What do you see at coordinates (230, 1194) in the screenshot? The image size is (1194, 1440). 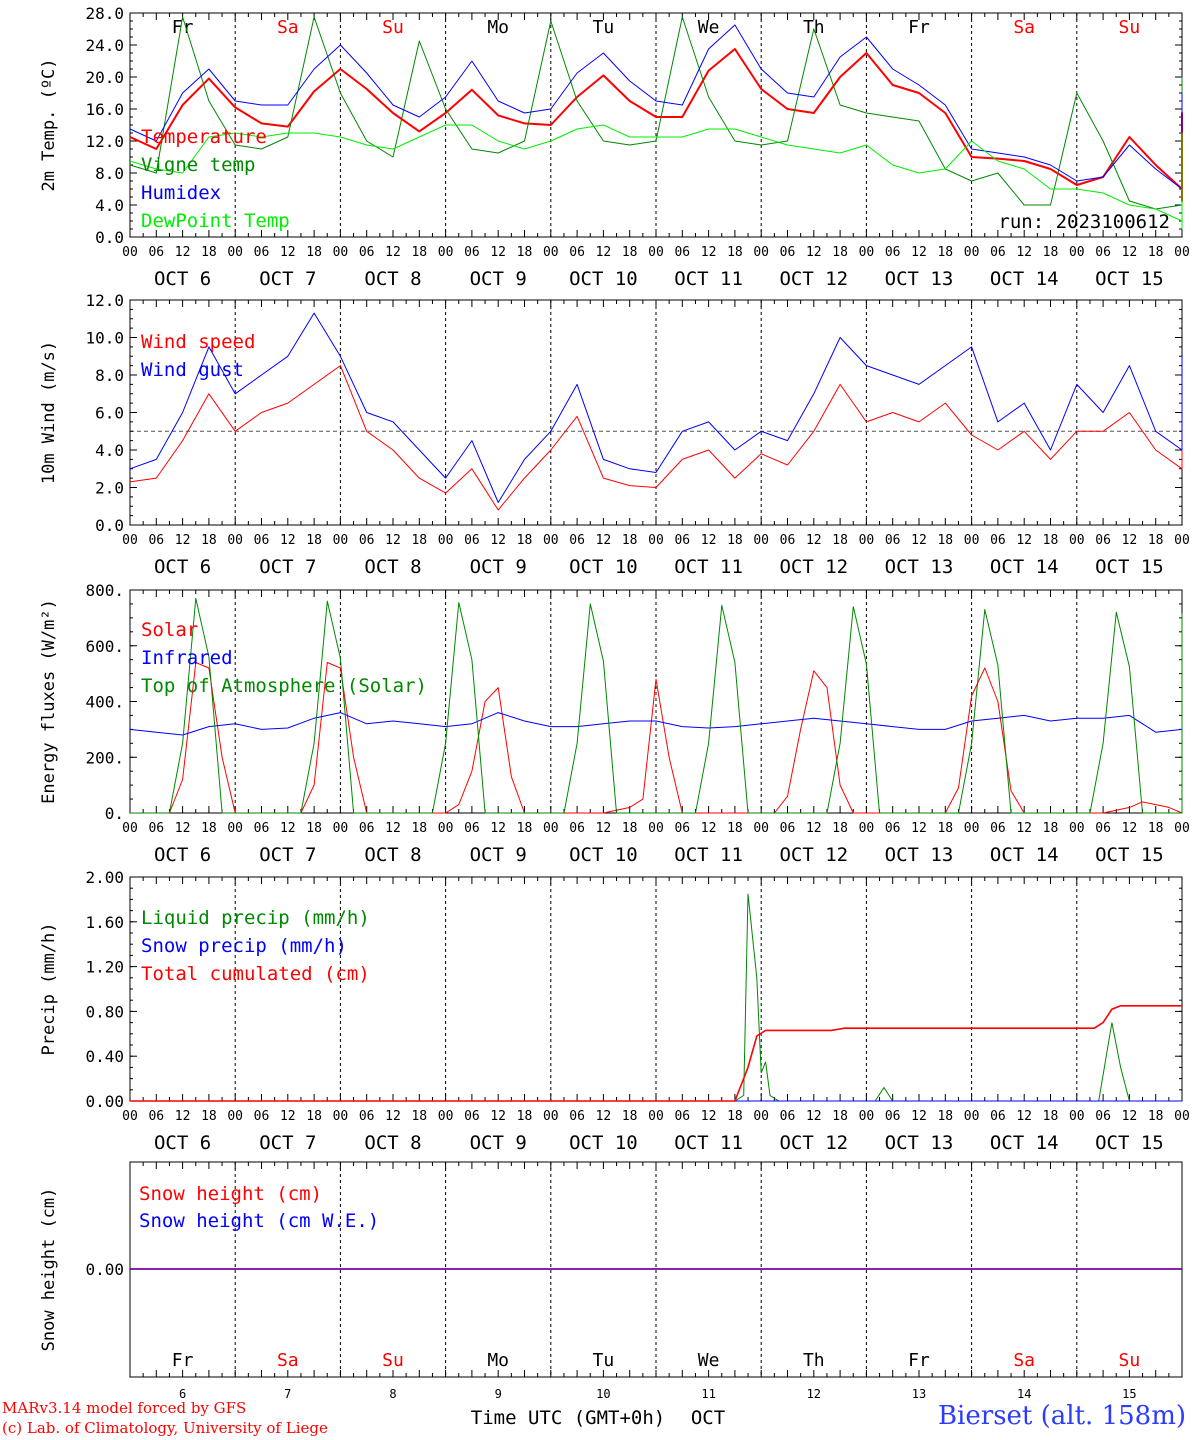 I see `legend-entry: Snow height (cm)` at bounding box center [230, 1194].